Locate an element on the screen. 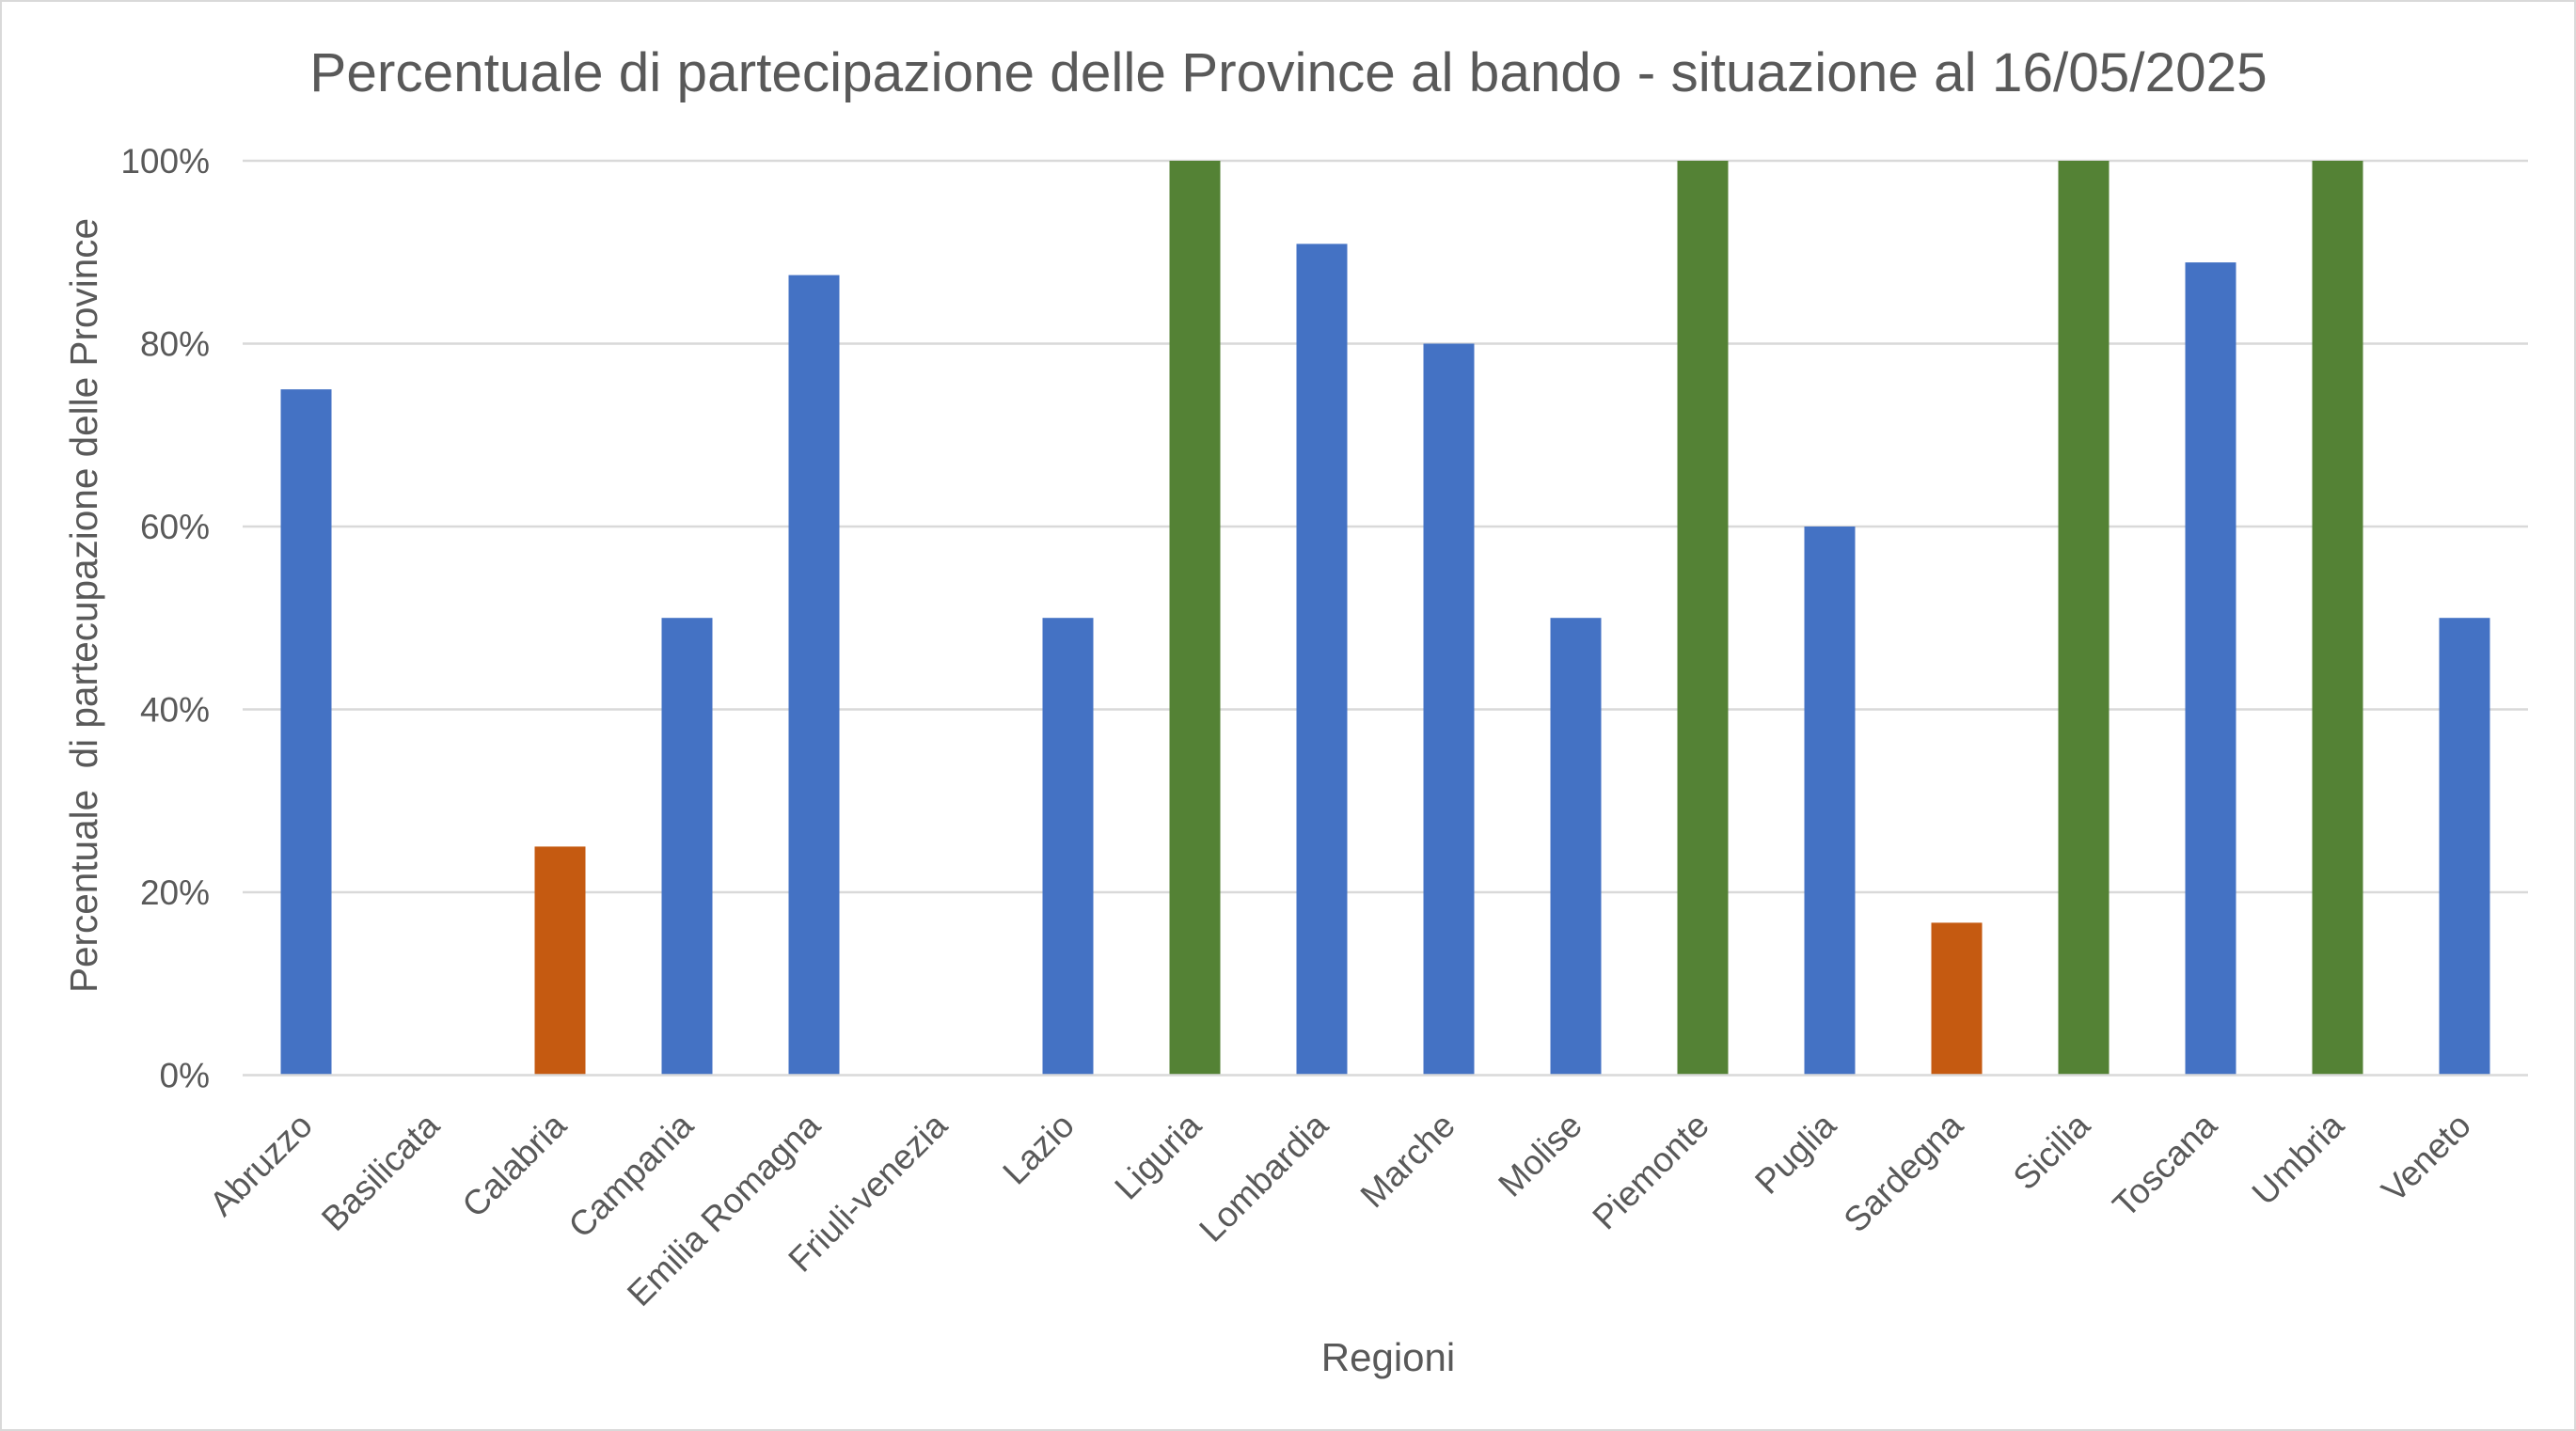  svg-text: Regioni is located at coordinates (1388, 1357).